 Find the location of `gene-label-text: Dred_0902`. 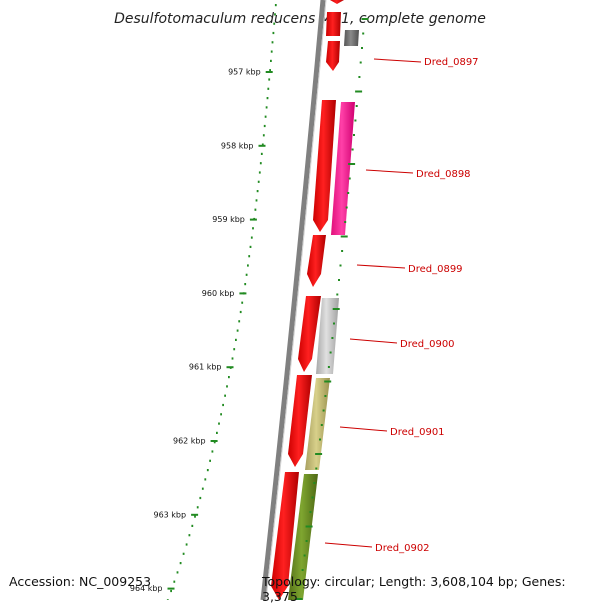

gene-label-text: Dred_0902 is located at coordinates (402, 548).